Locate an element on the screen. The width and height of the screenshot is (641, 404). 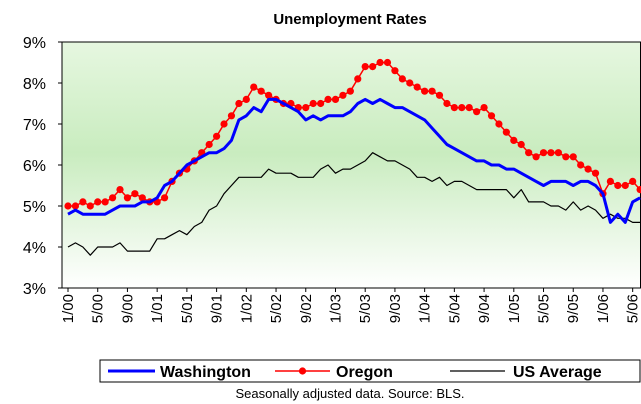
y-tick-label: 5% is located at coordinates (34, 207).